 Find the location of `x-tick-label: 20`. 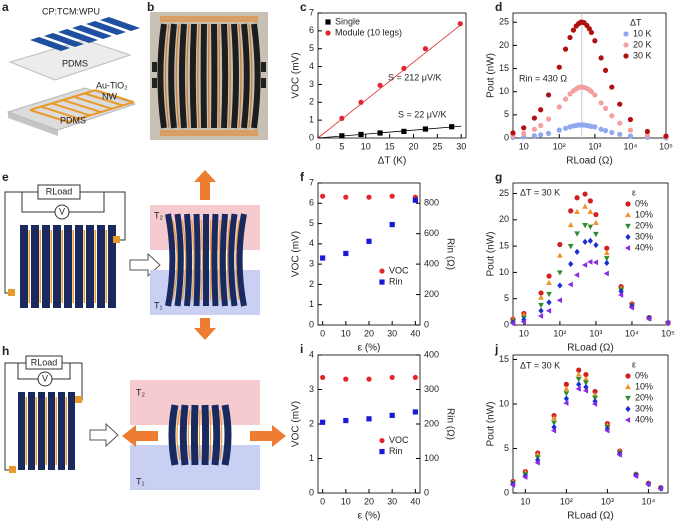

x-tick-label: 20 is located at coordinates (369, 501).